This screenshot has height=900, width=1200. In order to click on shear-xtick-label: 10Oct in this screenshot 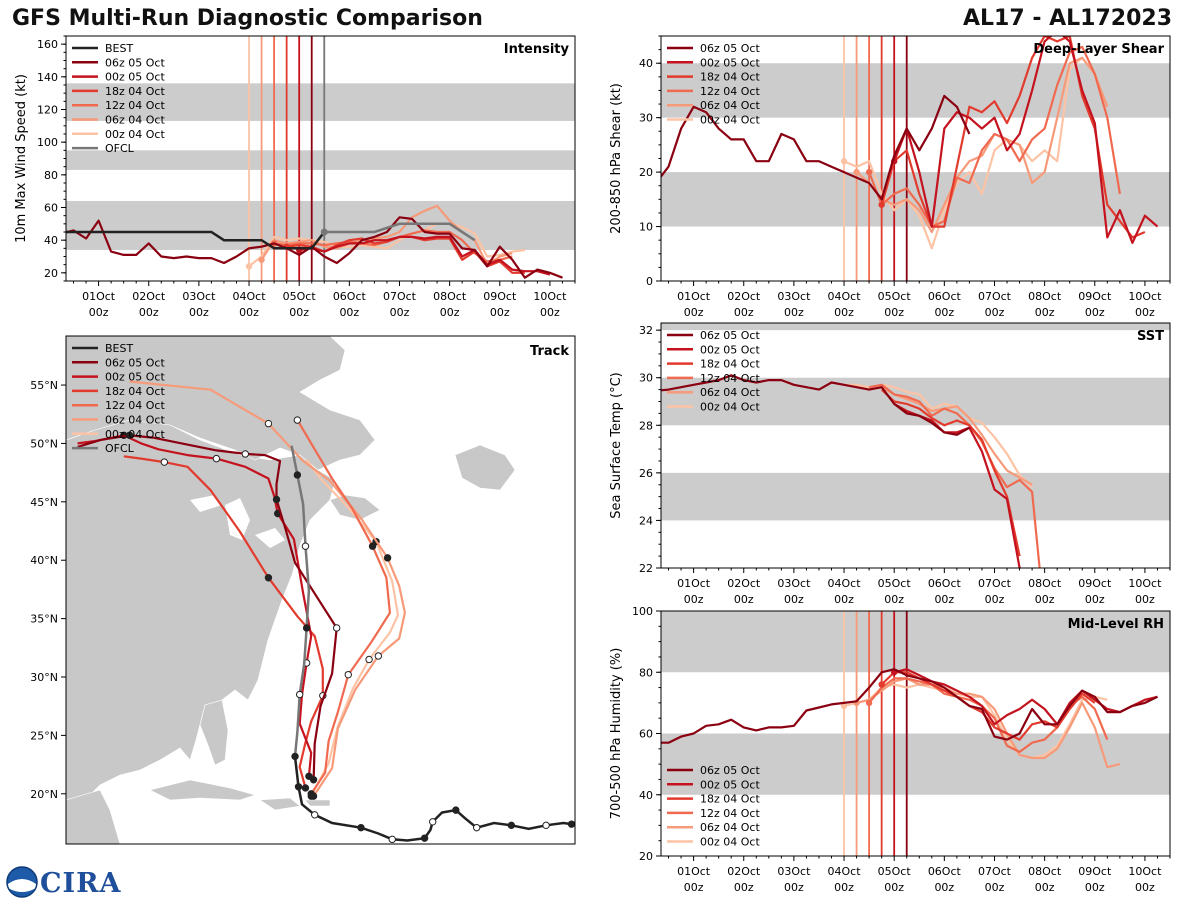, I will do `click(1145, 296)`.